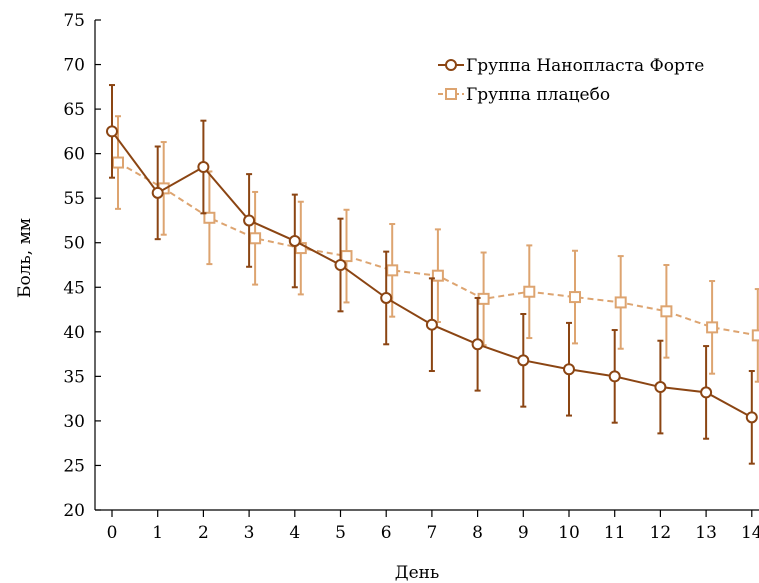  I want to click on x-tick-label: 3, so click(249, 533).